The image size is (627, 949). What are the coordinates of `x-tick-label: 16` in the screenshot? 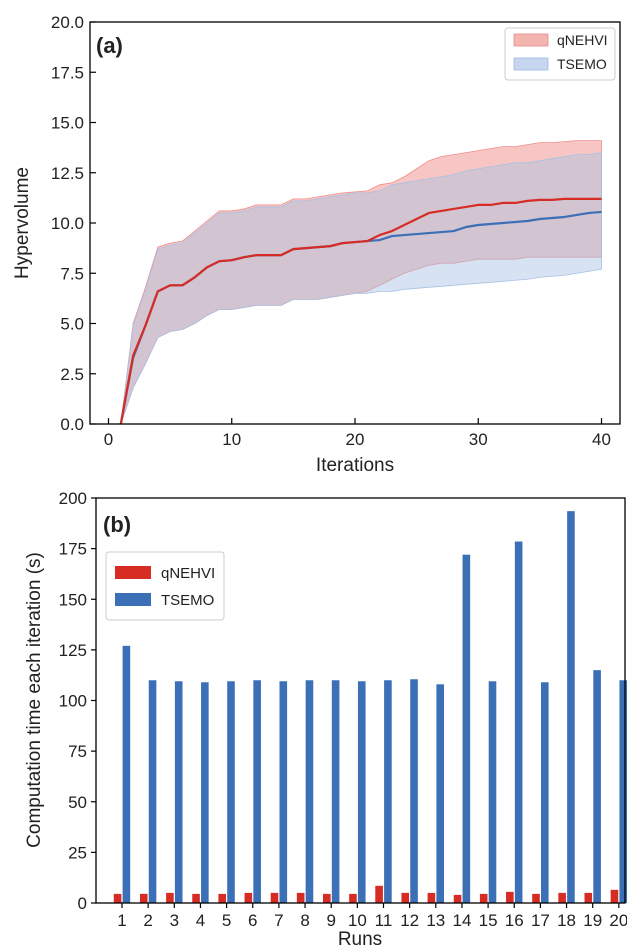 It's located at (514, 920).